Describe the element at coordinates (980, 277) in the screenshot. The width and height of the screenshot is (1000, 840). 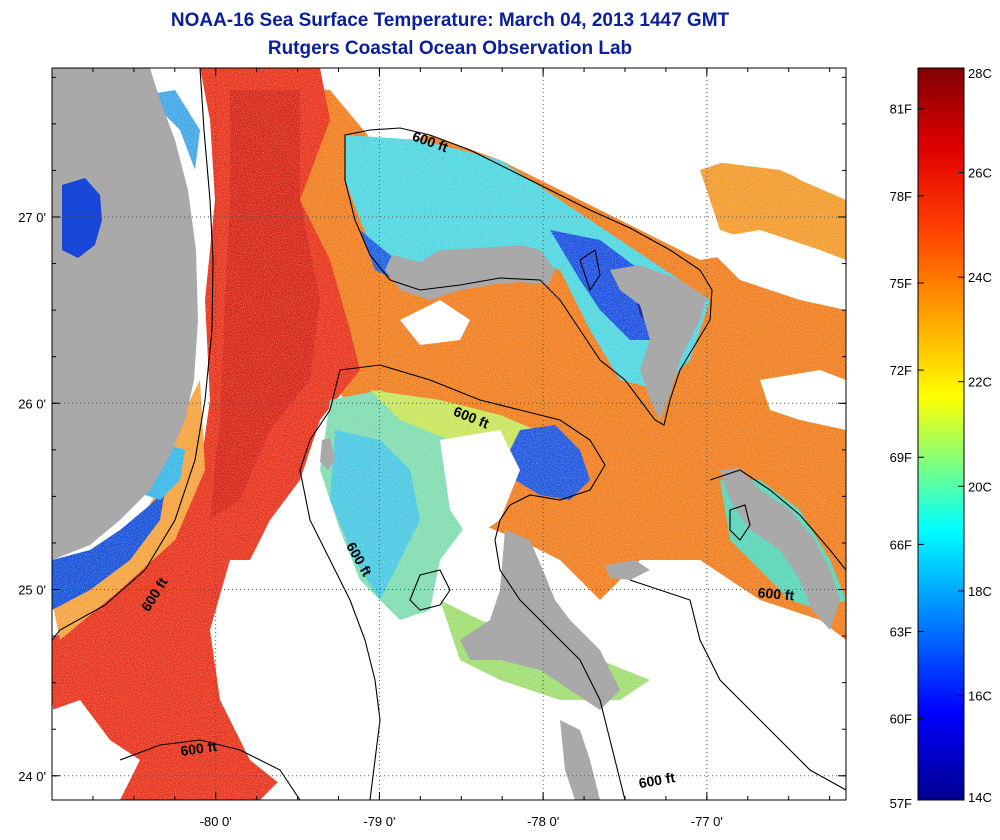
I see `colorbar-celsius-label: 24C` at that location.